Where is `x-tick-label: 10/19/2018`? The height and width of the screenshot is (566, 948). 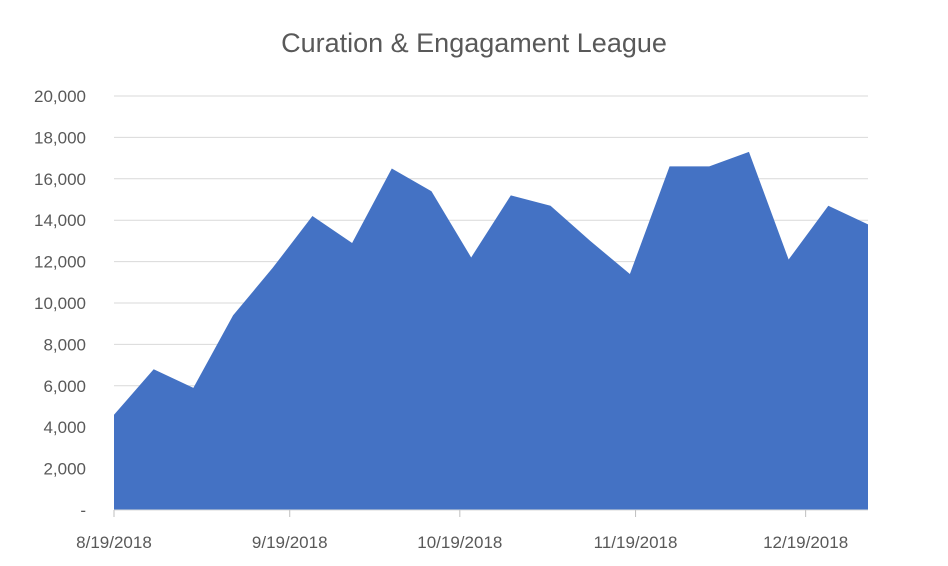
x-tick-label: 10/19/2018 is located at coordinates (459, 542).